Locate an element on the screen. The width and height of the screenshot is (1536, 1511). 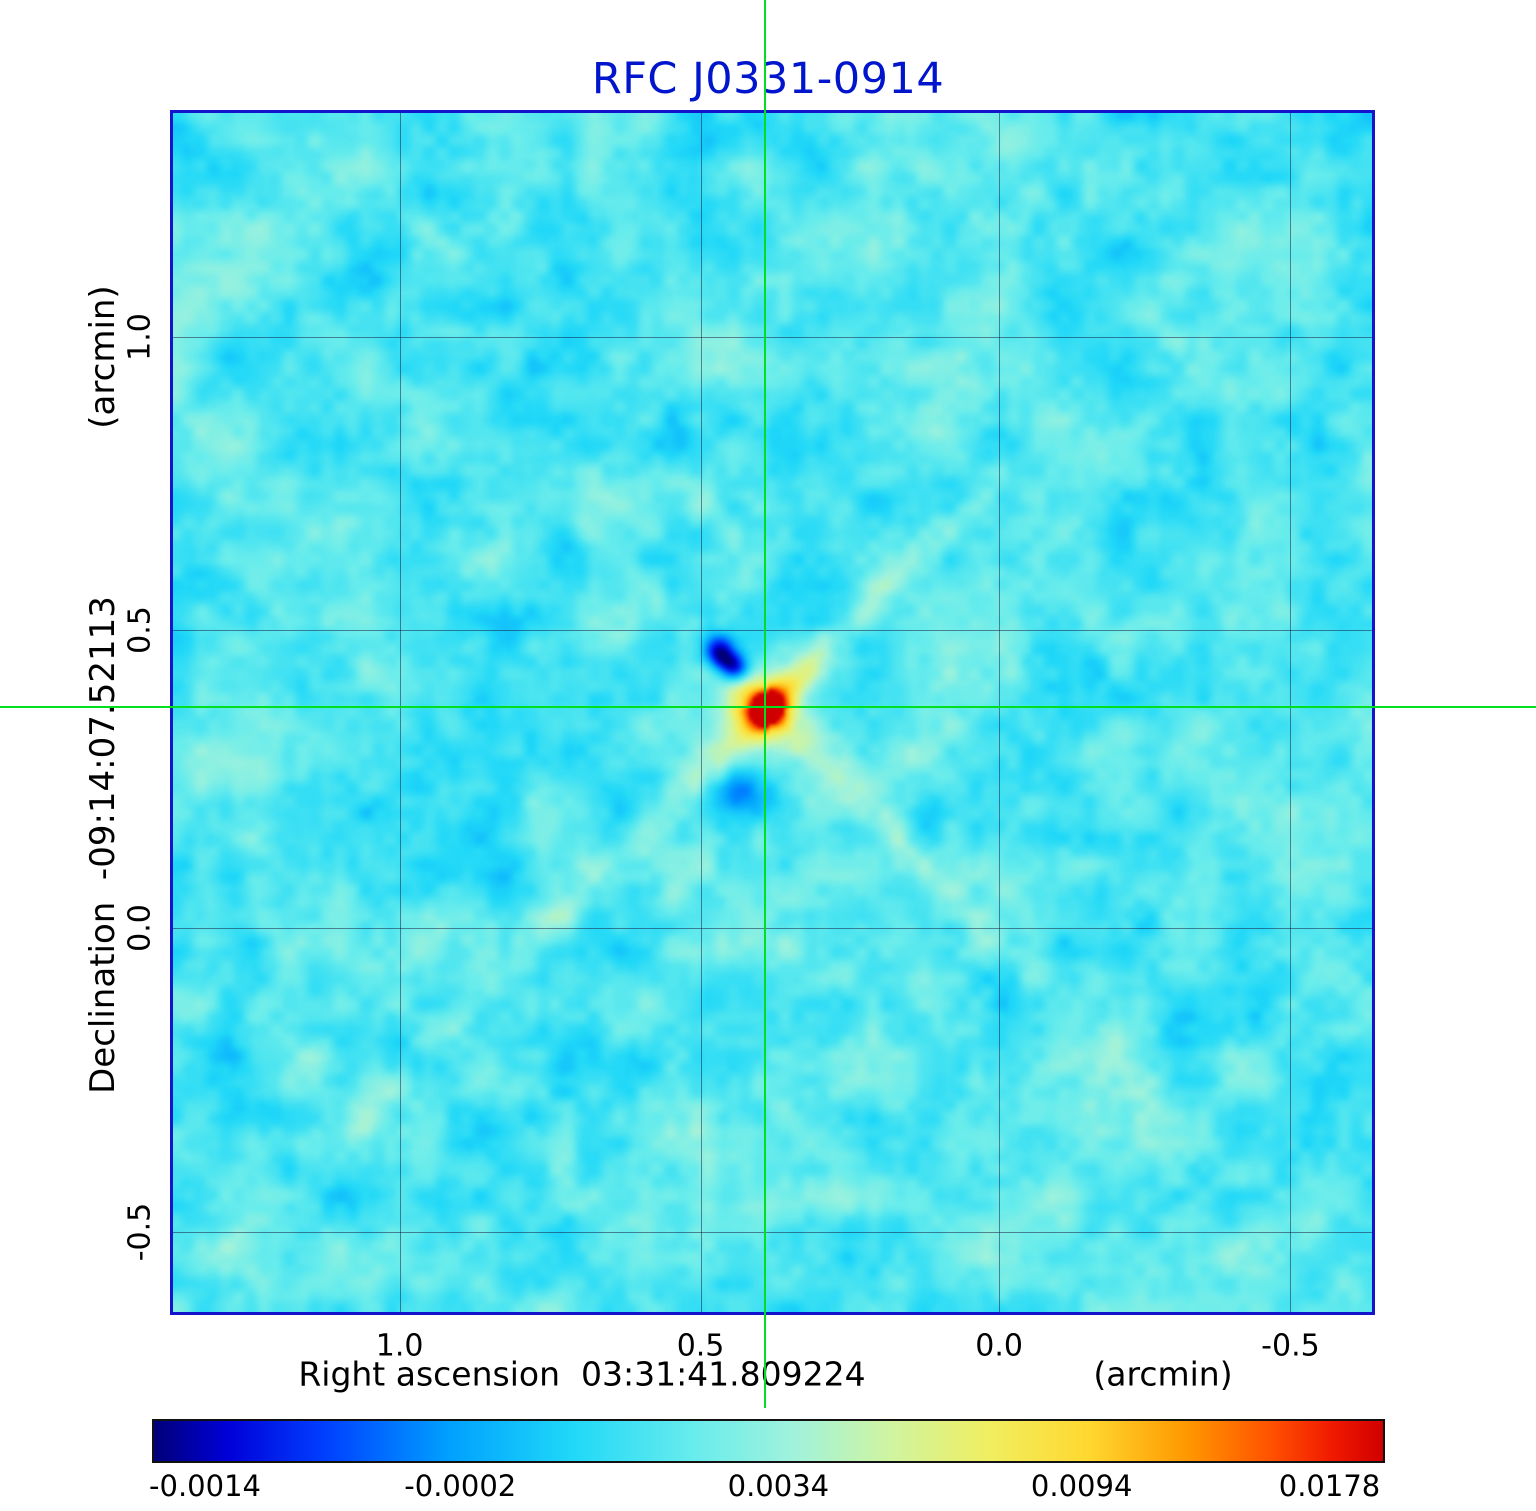
crosshair-vertical-line is located at coordinates (765, 704).